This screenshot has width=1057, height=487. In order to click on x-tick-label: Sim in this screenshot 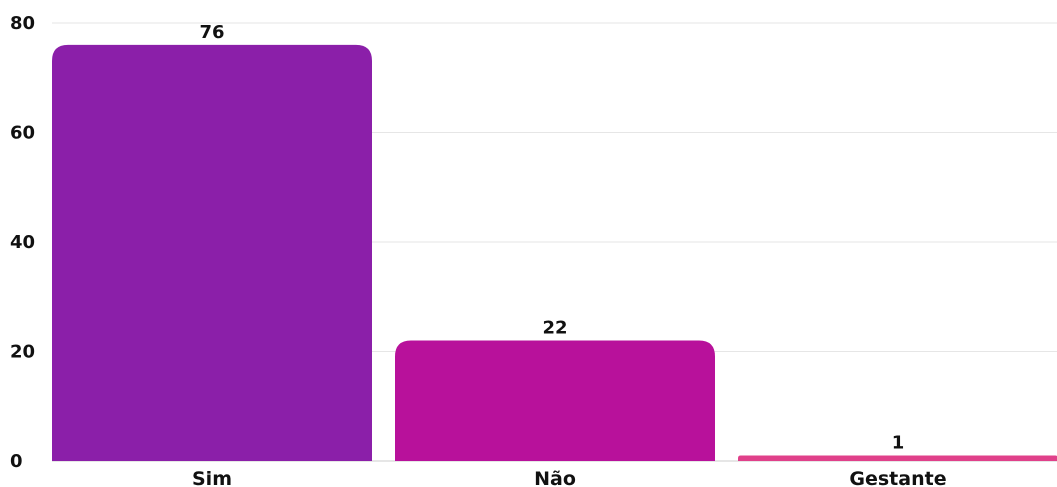, I will do `click(212, 477)`.